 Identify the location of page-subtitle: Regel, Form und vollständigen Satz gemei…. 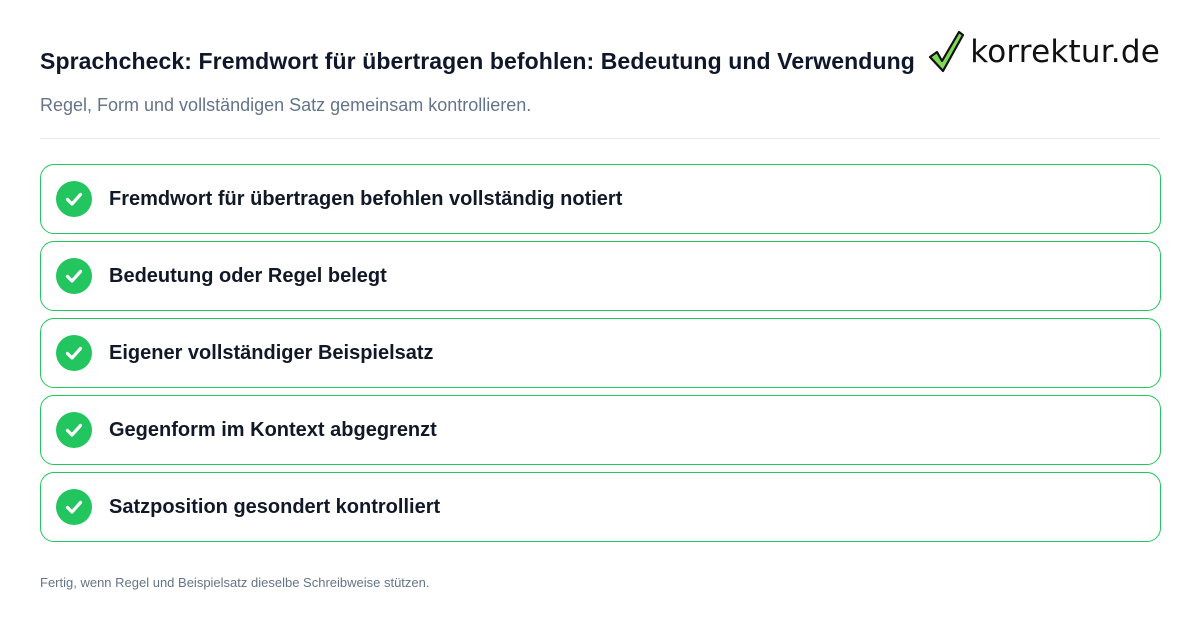
(286, 105).